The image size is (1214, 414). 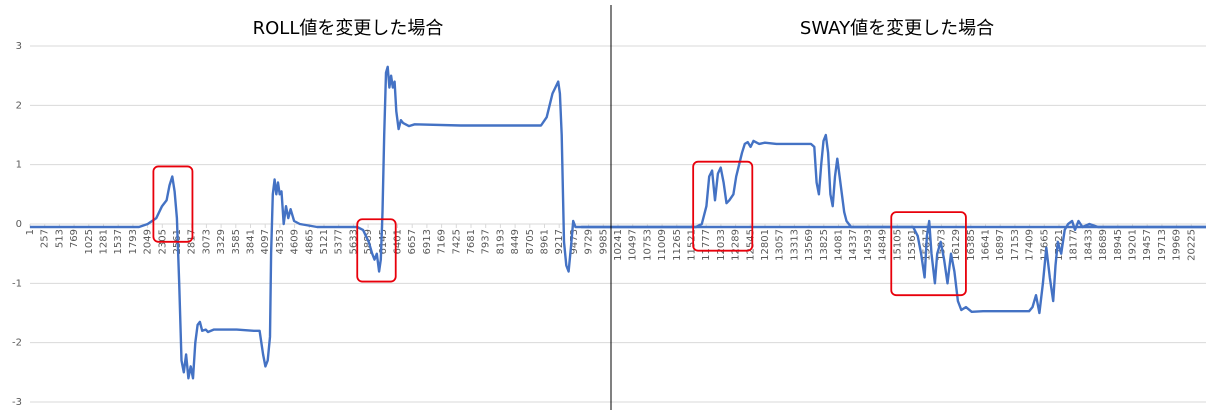 I want to click on x-tick-label: 13825, so click(x=824, y=245).